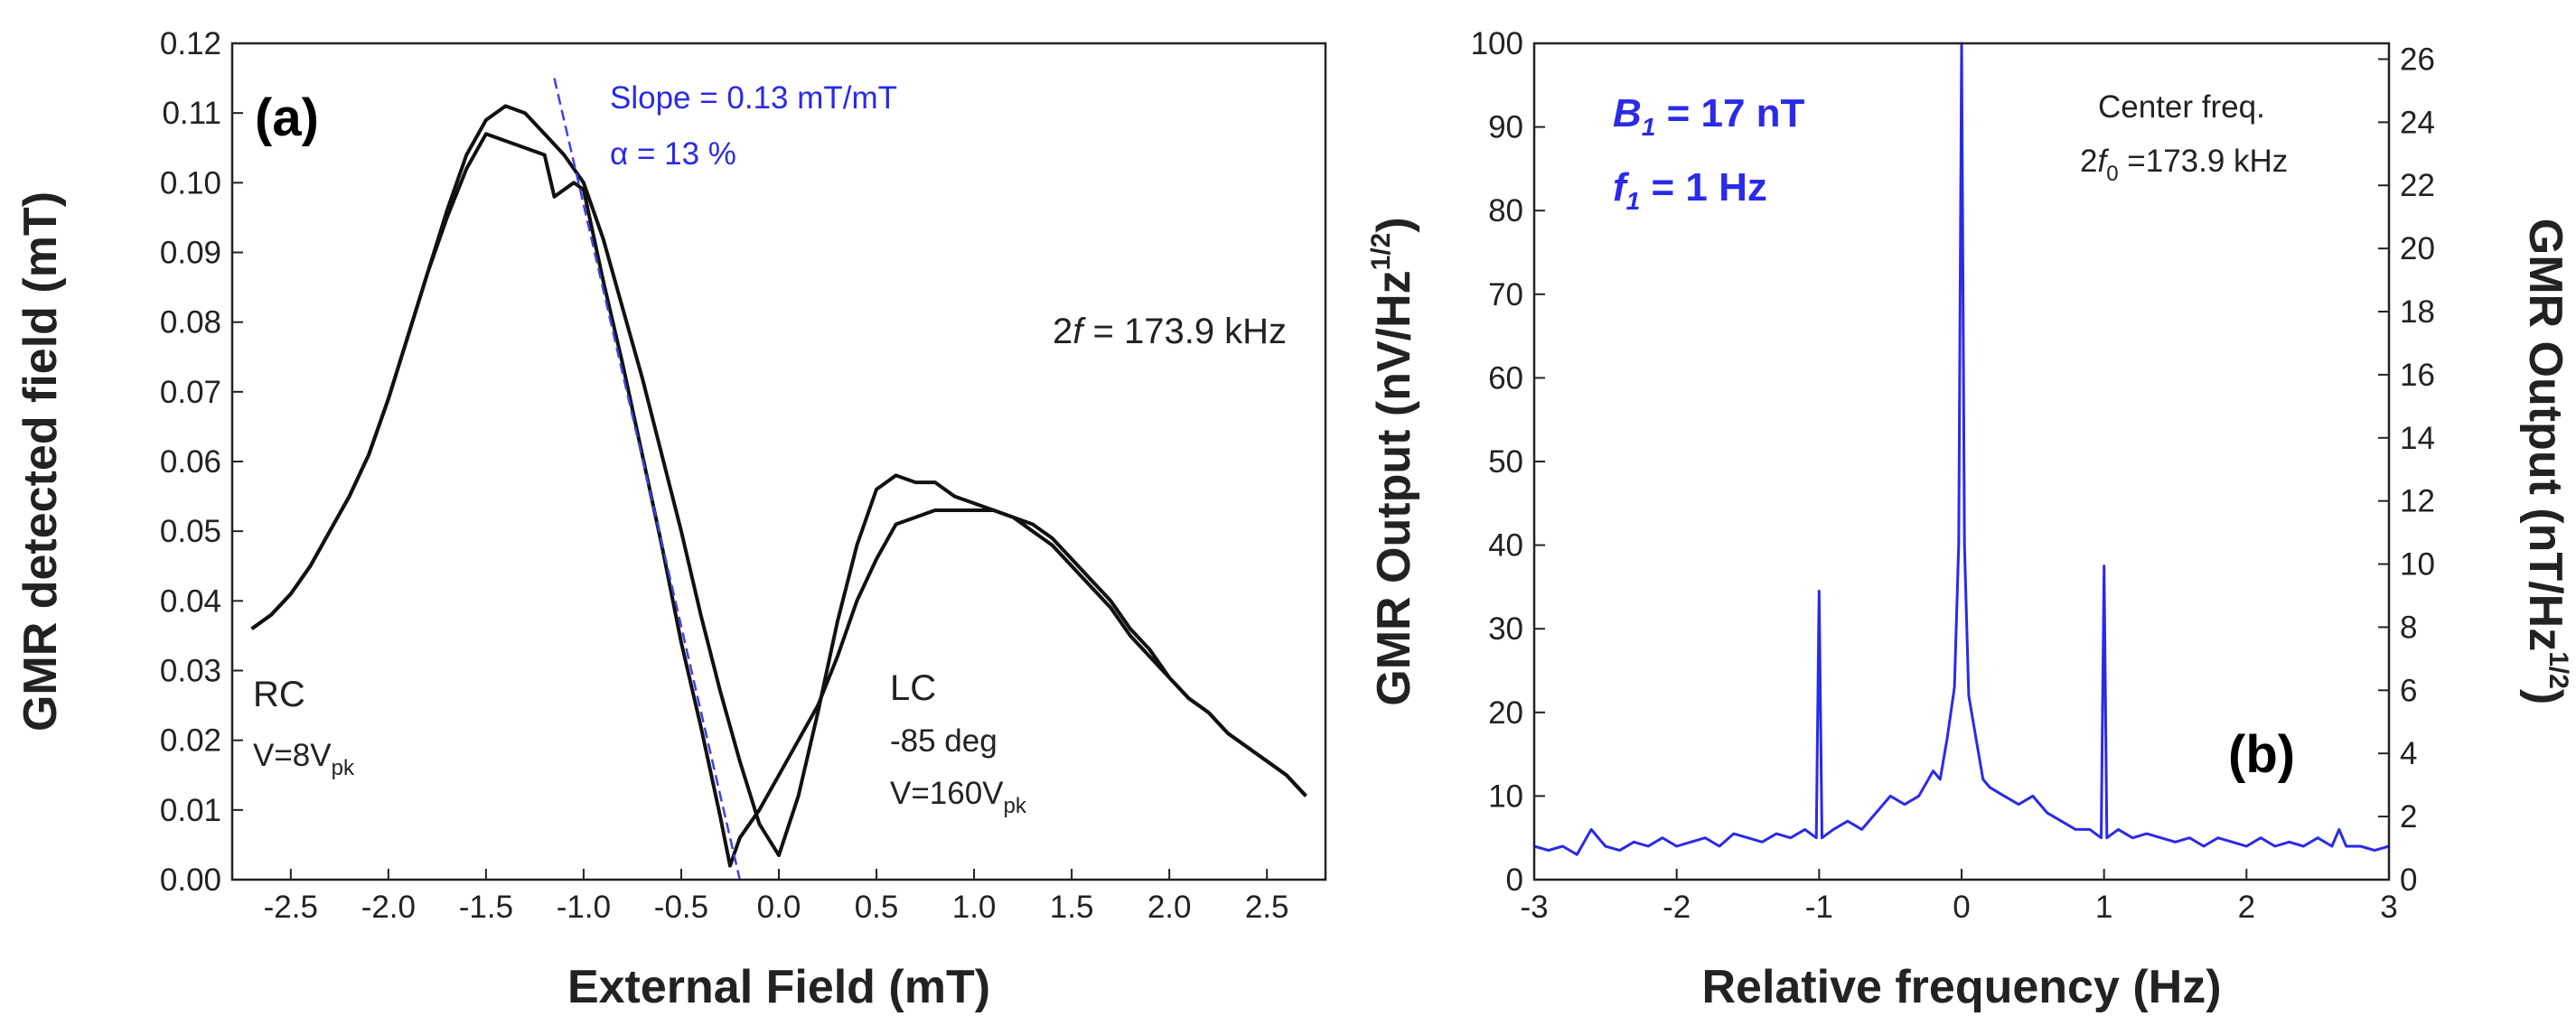 The image size is (2576, 1035). I want to click on y-tick-label: 60, so click(1505, 378).